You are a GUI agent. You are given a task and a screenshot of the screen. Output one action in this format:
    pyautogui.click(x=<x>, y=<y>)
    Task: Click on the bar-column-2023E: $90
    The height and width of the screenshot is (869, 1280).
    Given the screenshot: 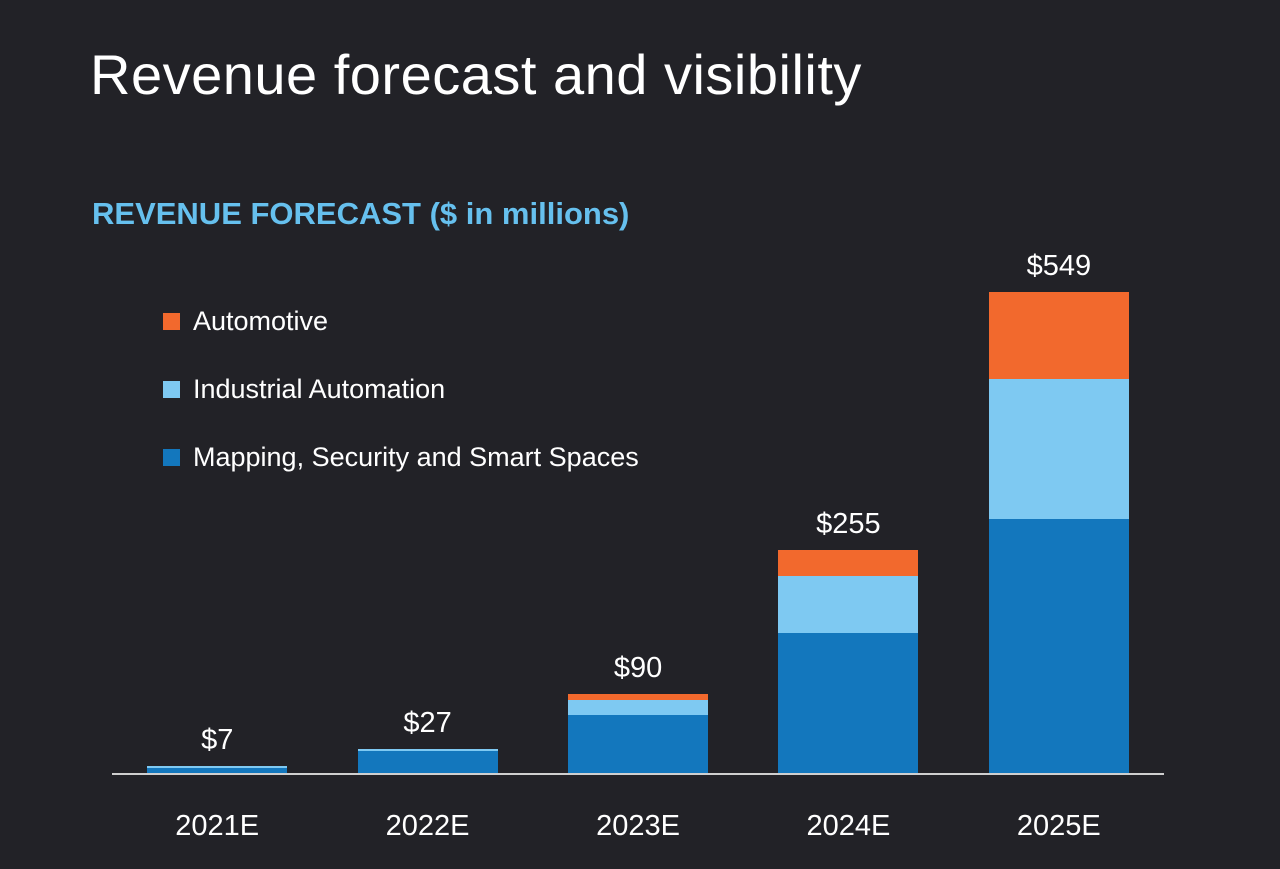 What is the action you would take?
    pyautogui.click(x=638, y=712)
    